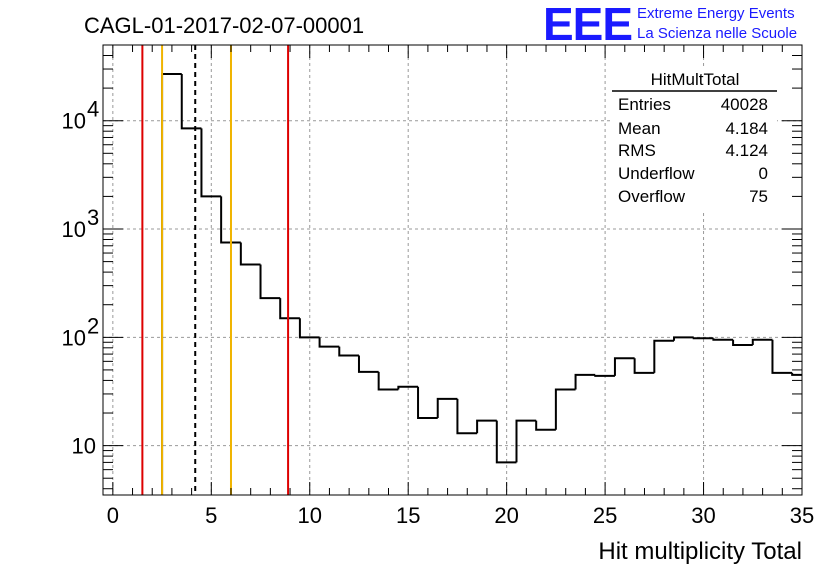  What do you see at coordinates (93, 217) in the screenshot?
I see `y-tick-exponent: 3` at bounding box center [93, 217].